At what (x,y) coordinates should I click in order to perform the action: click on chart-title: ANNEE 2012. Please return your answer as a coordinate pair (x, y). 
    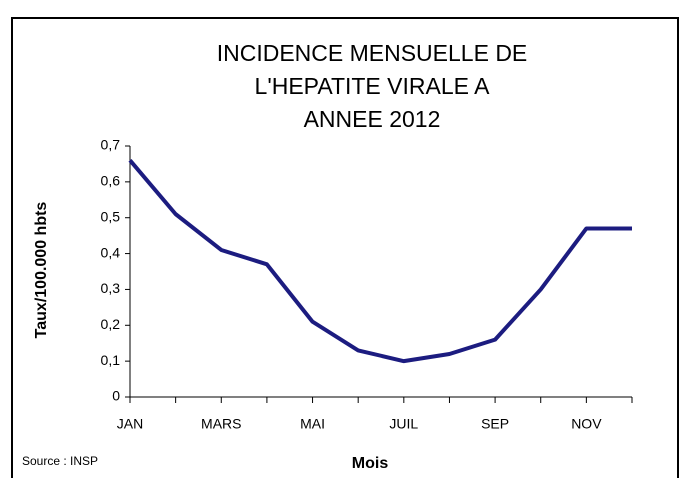
    Looking at the image, I should click on (372, 119).